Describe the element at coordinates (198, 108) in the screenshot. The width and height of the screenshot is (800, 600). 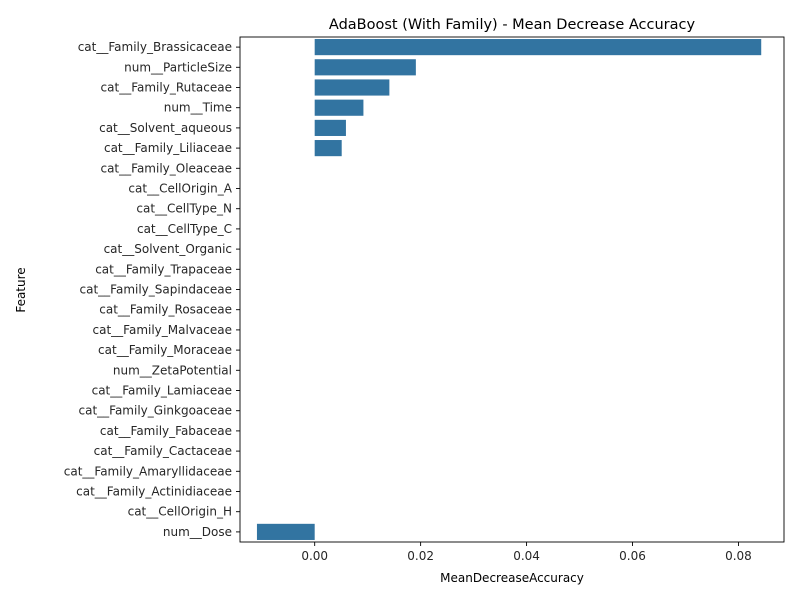
I see `y-tick-label: num__Time` at that location.